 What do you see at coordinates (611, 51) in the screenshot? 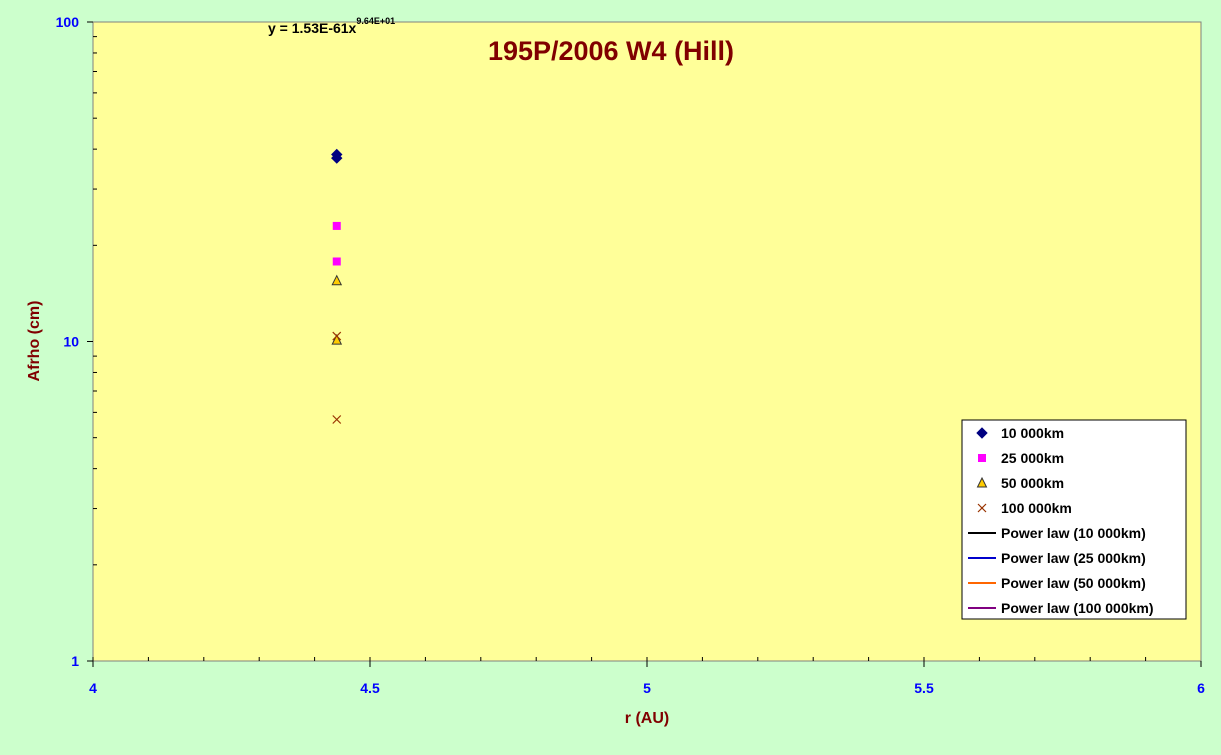
I see `chart-title: 195P/2006 W4 (Hill)` at bounding box center [611, 51].